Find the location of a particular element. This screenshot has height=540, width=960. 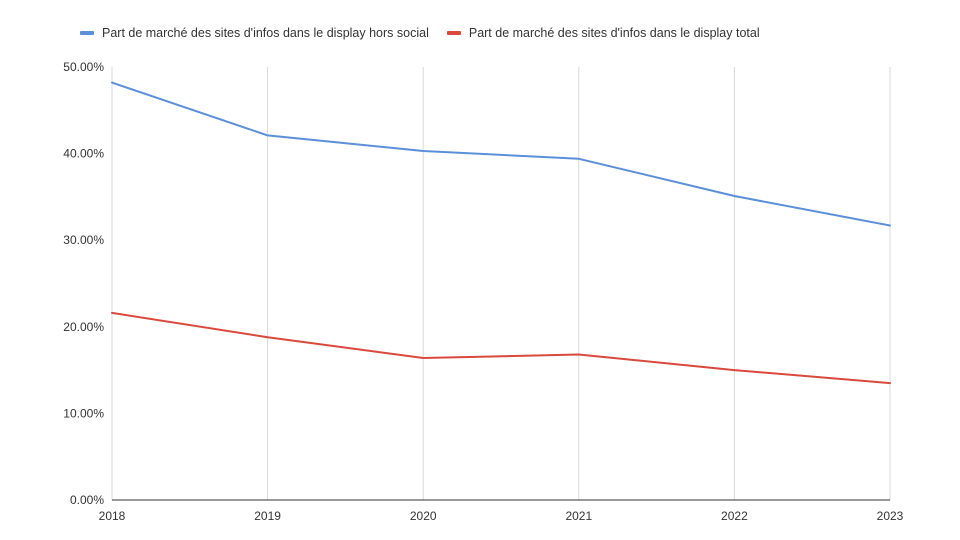

x-tick-label: 2019 is located at coordinates (267, 516).